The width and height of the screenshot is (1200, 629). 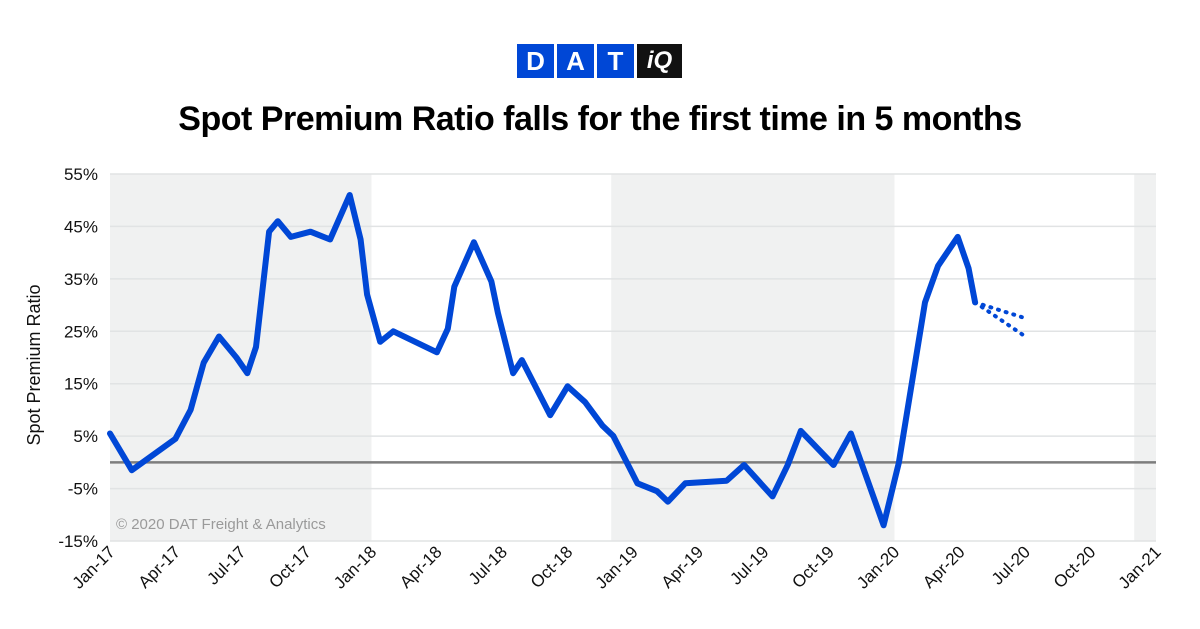 What do you see at coordinates (81, 331) in the screenshot?
I see `y-tick-label: 25%` at bounding box center [81, 331].